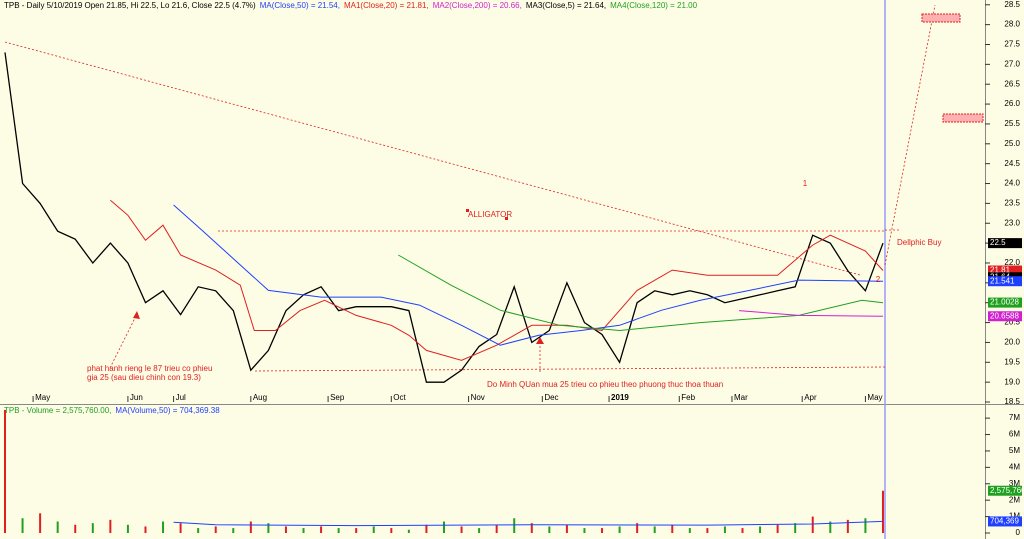 The height and width of the screenshot is (539, 1024). I want to click on price-tag-label: 20.6588, so click(1004, 315).